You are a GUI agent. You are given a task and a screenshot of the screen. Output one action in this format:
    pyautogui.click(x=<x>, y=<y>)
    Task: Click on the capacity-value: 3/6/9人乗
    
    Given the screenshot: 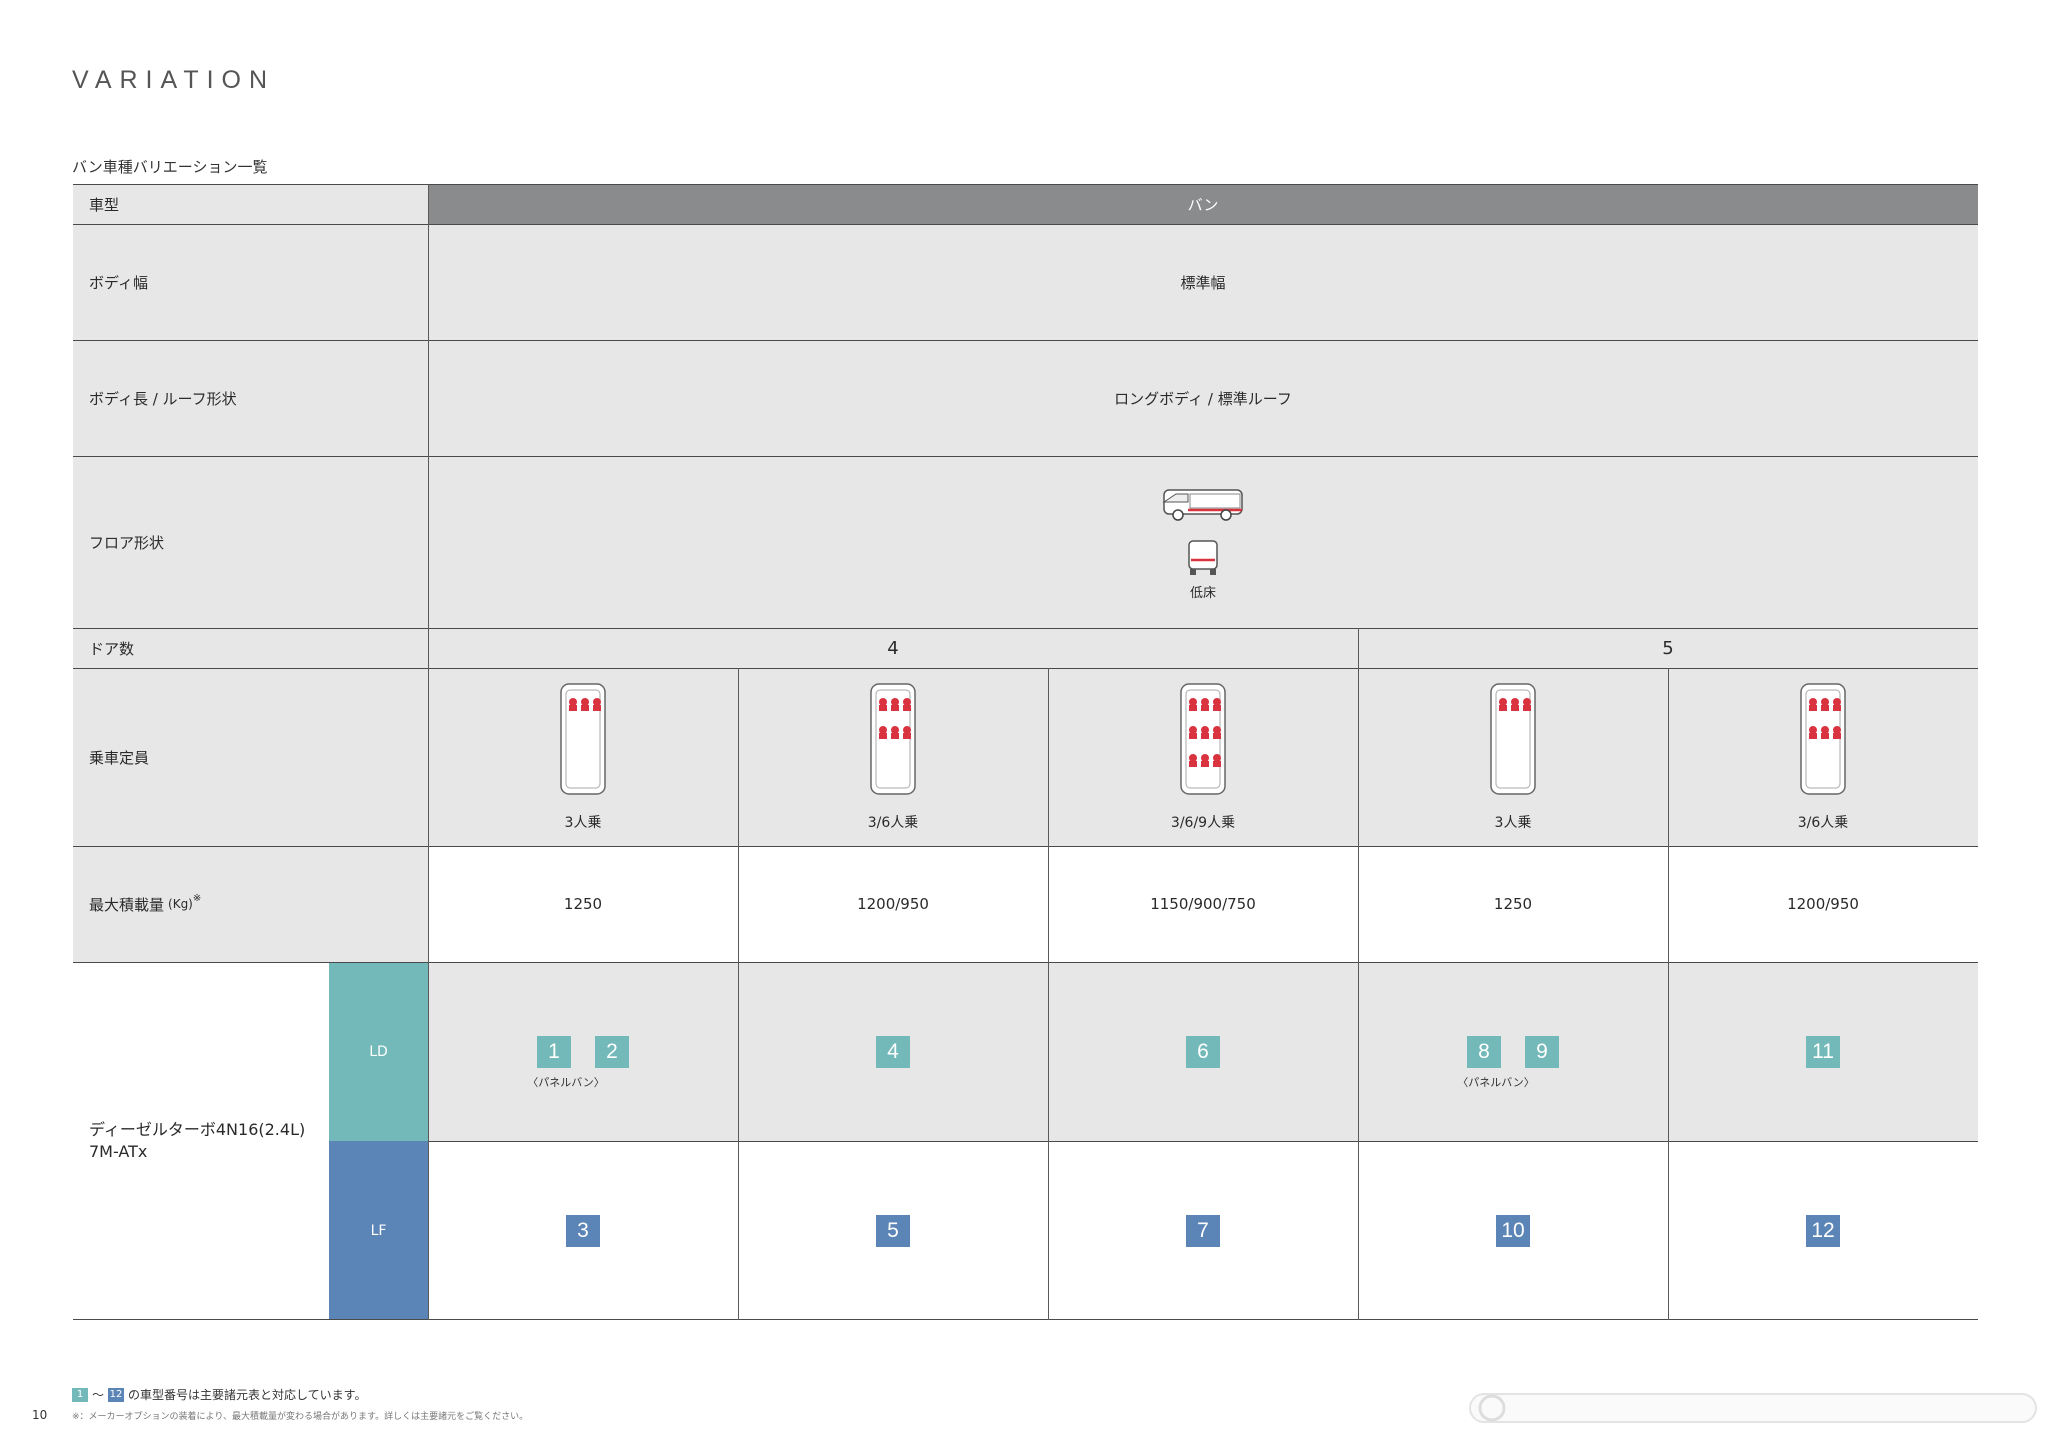 What is the action you would take?
    pyautogui.click(x=1203, y=823)
    